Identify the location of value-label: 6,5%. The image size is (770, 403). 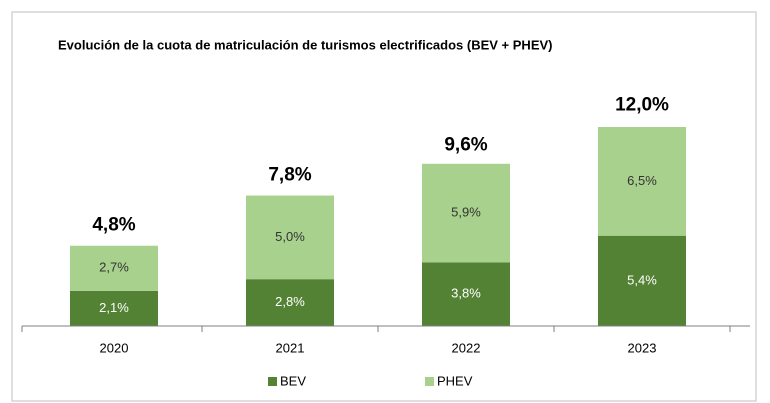
(642, 180).